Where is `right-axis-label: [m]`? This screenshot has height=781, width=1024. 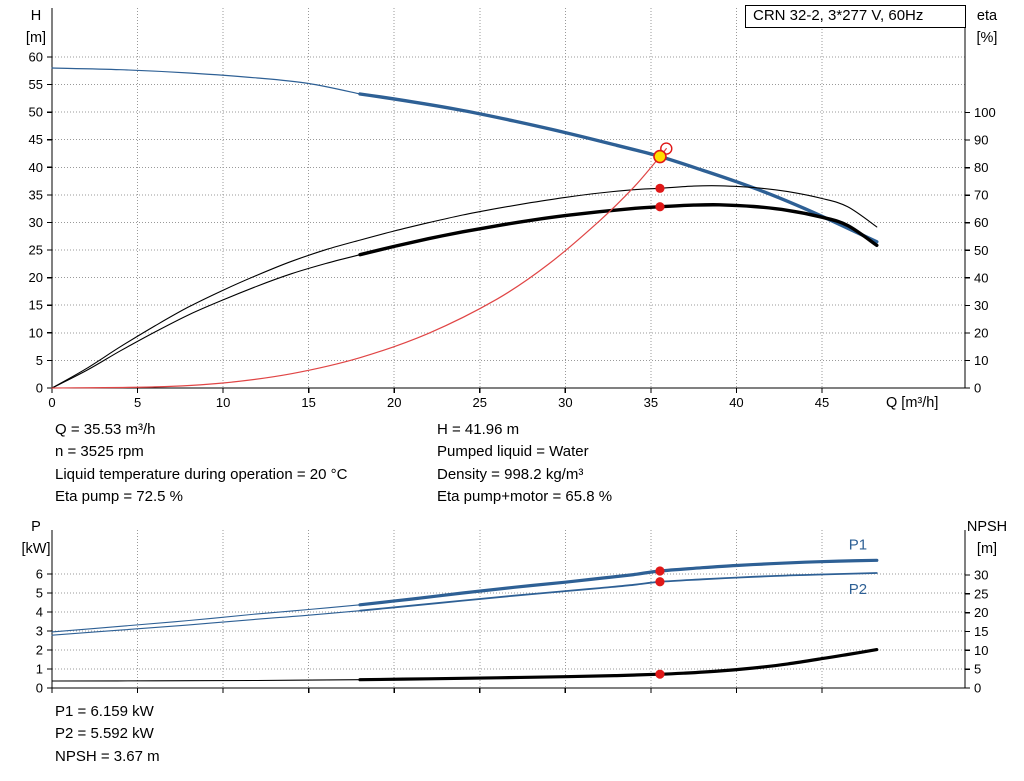
right-axis-label: [m] is located at coordinates (987, 549).